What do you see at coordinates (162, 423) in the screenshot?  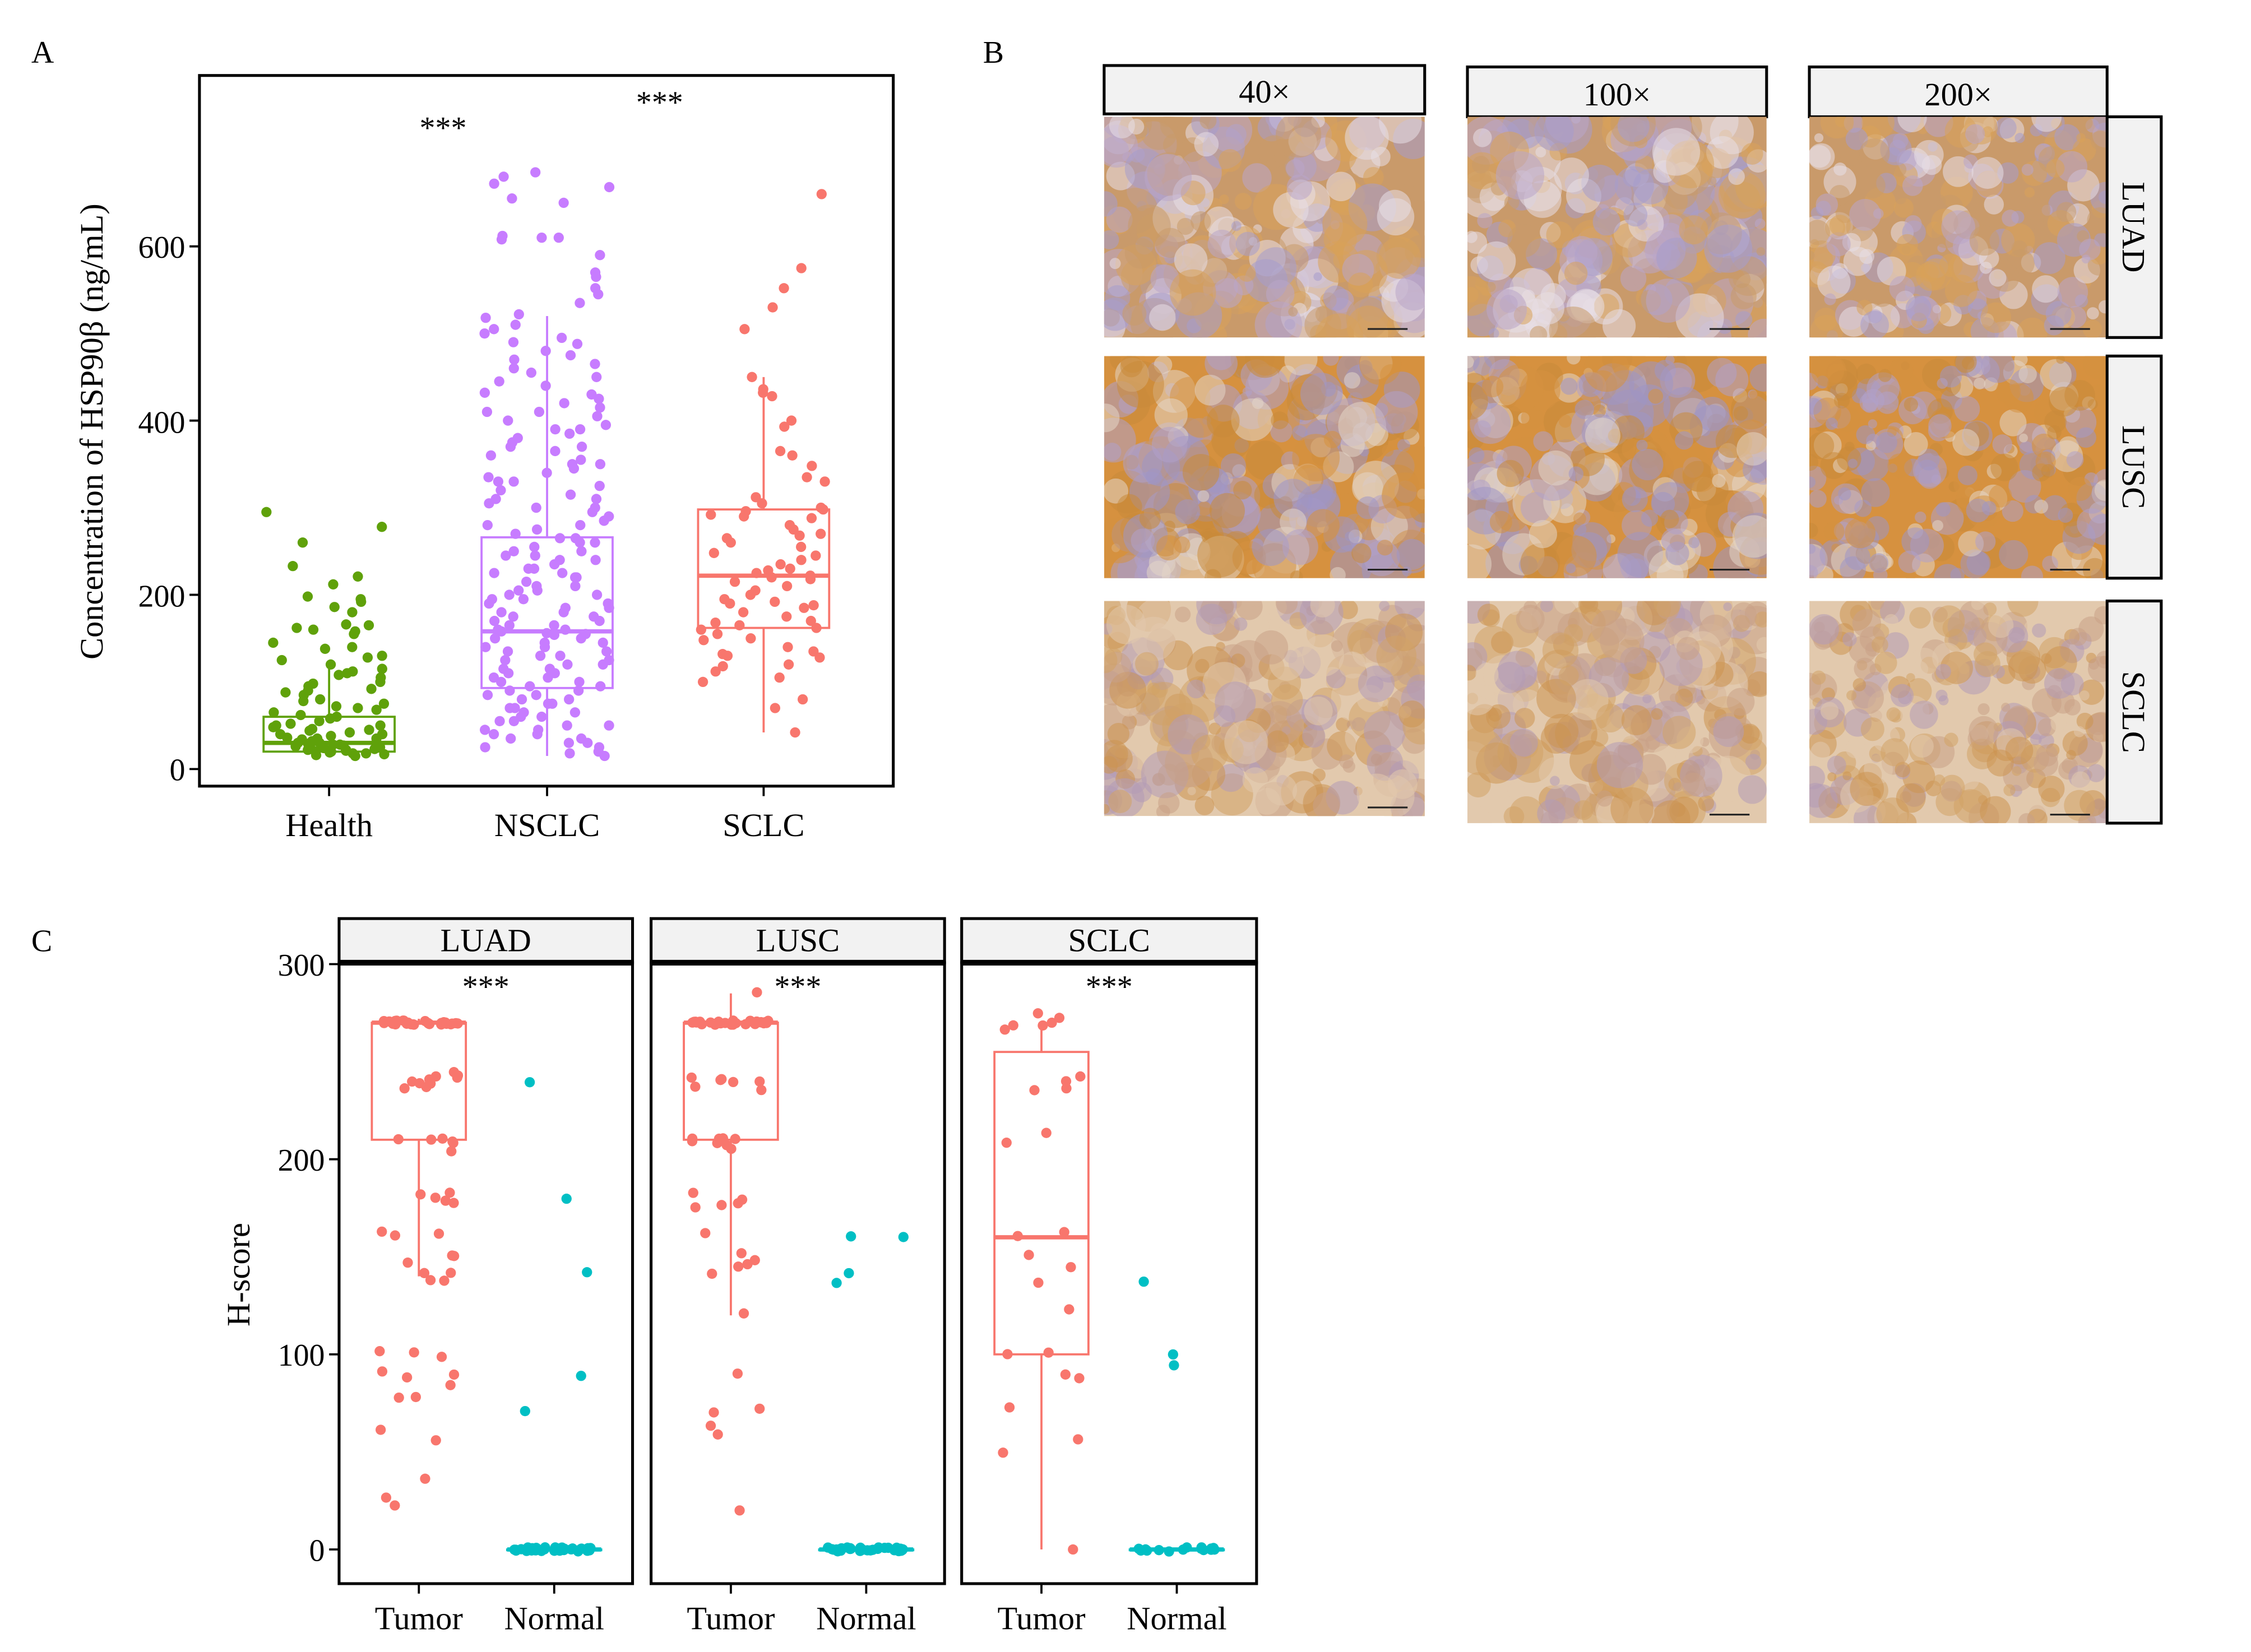 I see `y-tick-400: 400` at bounding box center [162, 423].